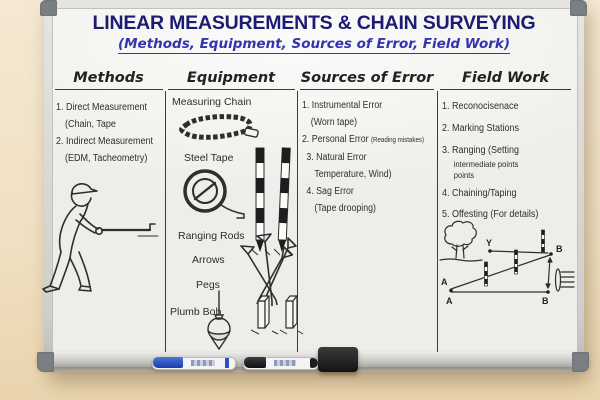 This screenshot has height=400, width=600. What do you see at coordinates (330, 191) in the screenshot?
I see `sources-item-4-line-1: 4. Sag Error` at bounding box center [330, 191].